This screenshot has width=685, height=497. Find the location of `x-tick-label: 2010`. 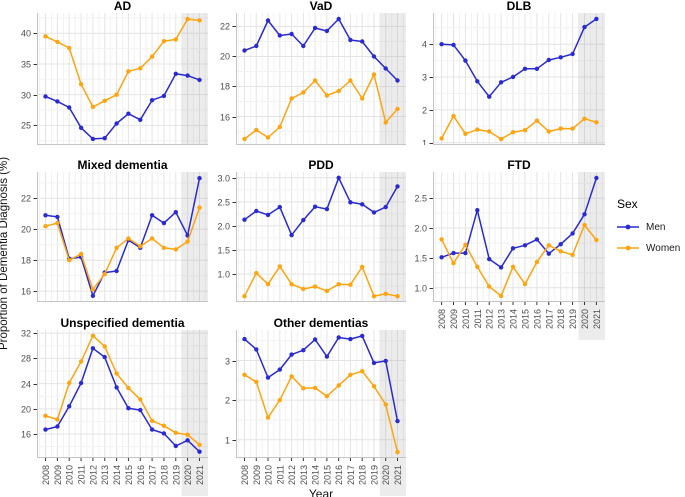

x-tick-label: 2010 is located at coordinates (269, 475).